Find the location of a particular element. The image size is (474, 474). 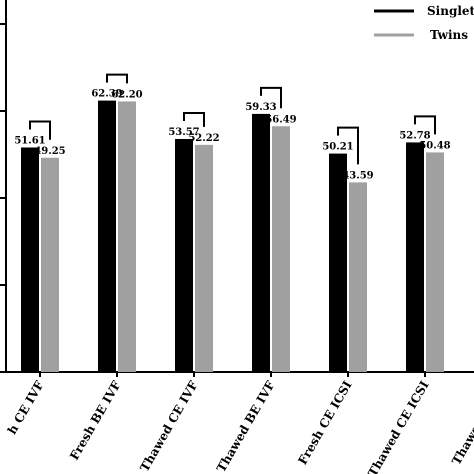

value-label: 62.20 is located at coordinates (126, 94).